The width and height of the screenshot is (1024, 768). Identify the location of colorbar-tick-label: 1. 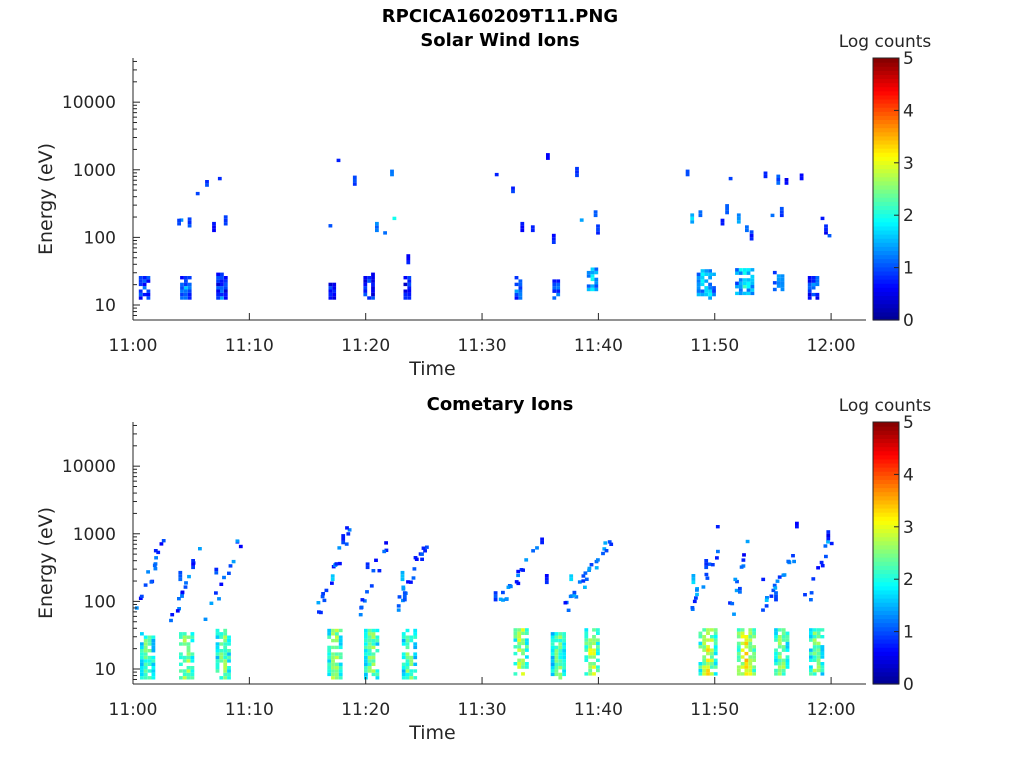
(908, 269).